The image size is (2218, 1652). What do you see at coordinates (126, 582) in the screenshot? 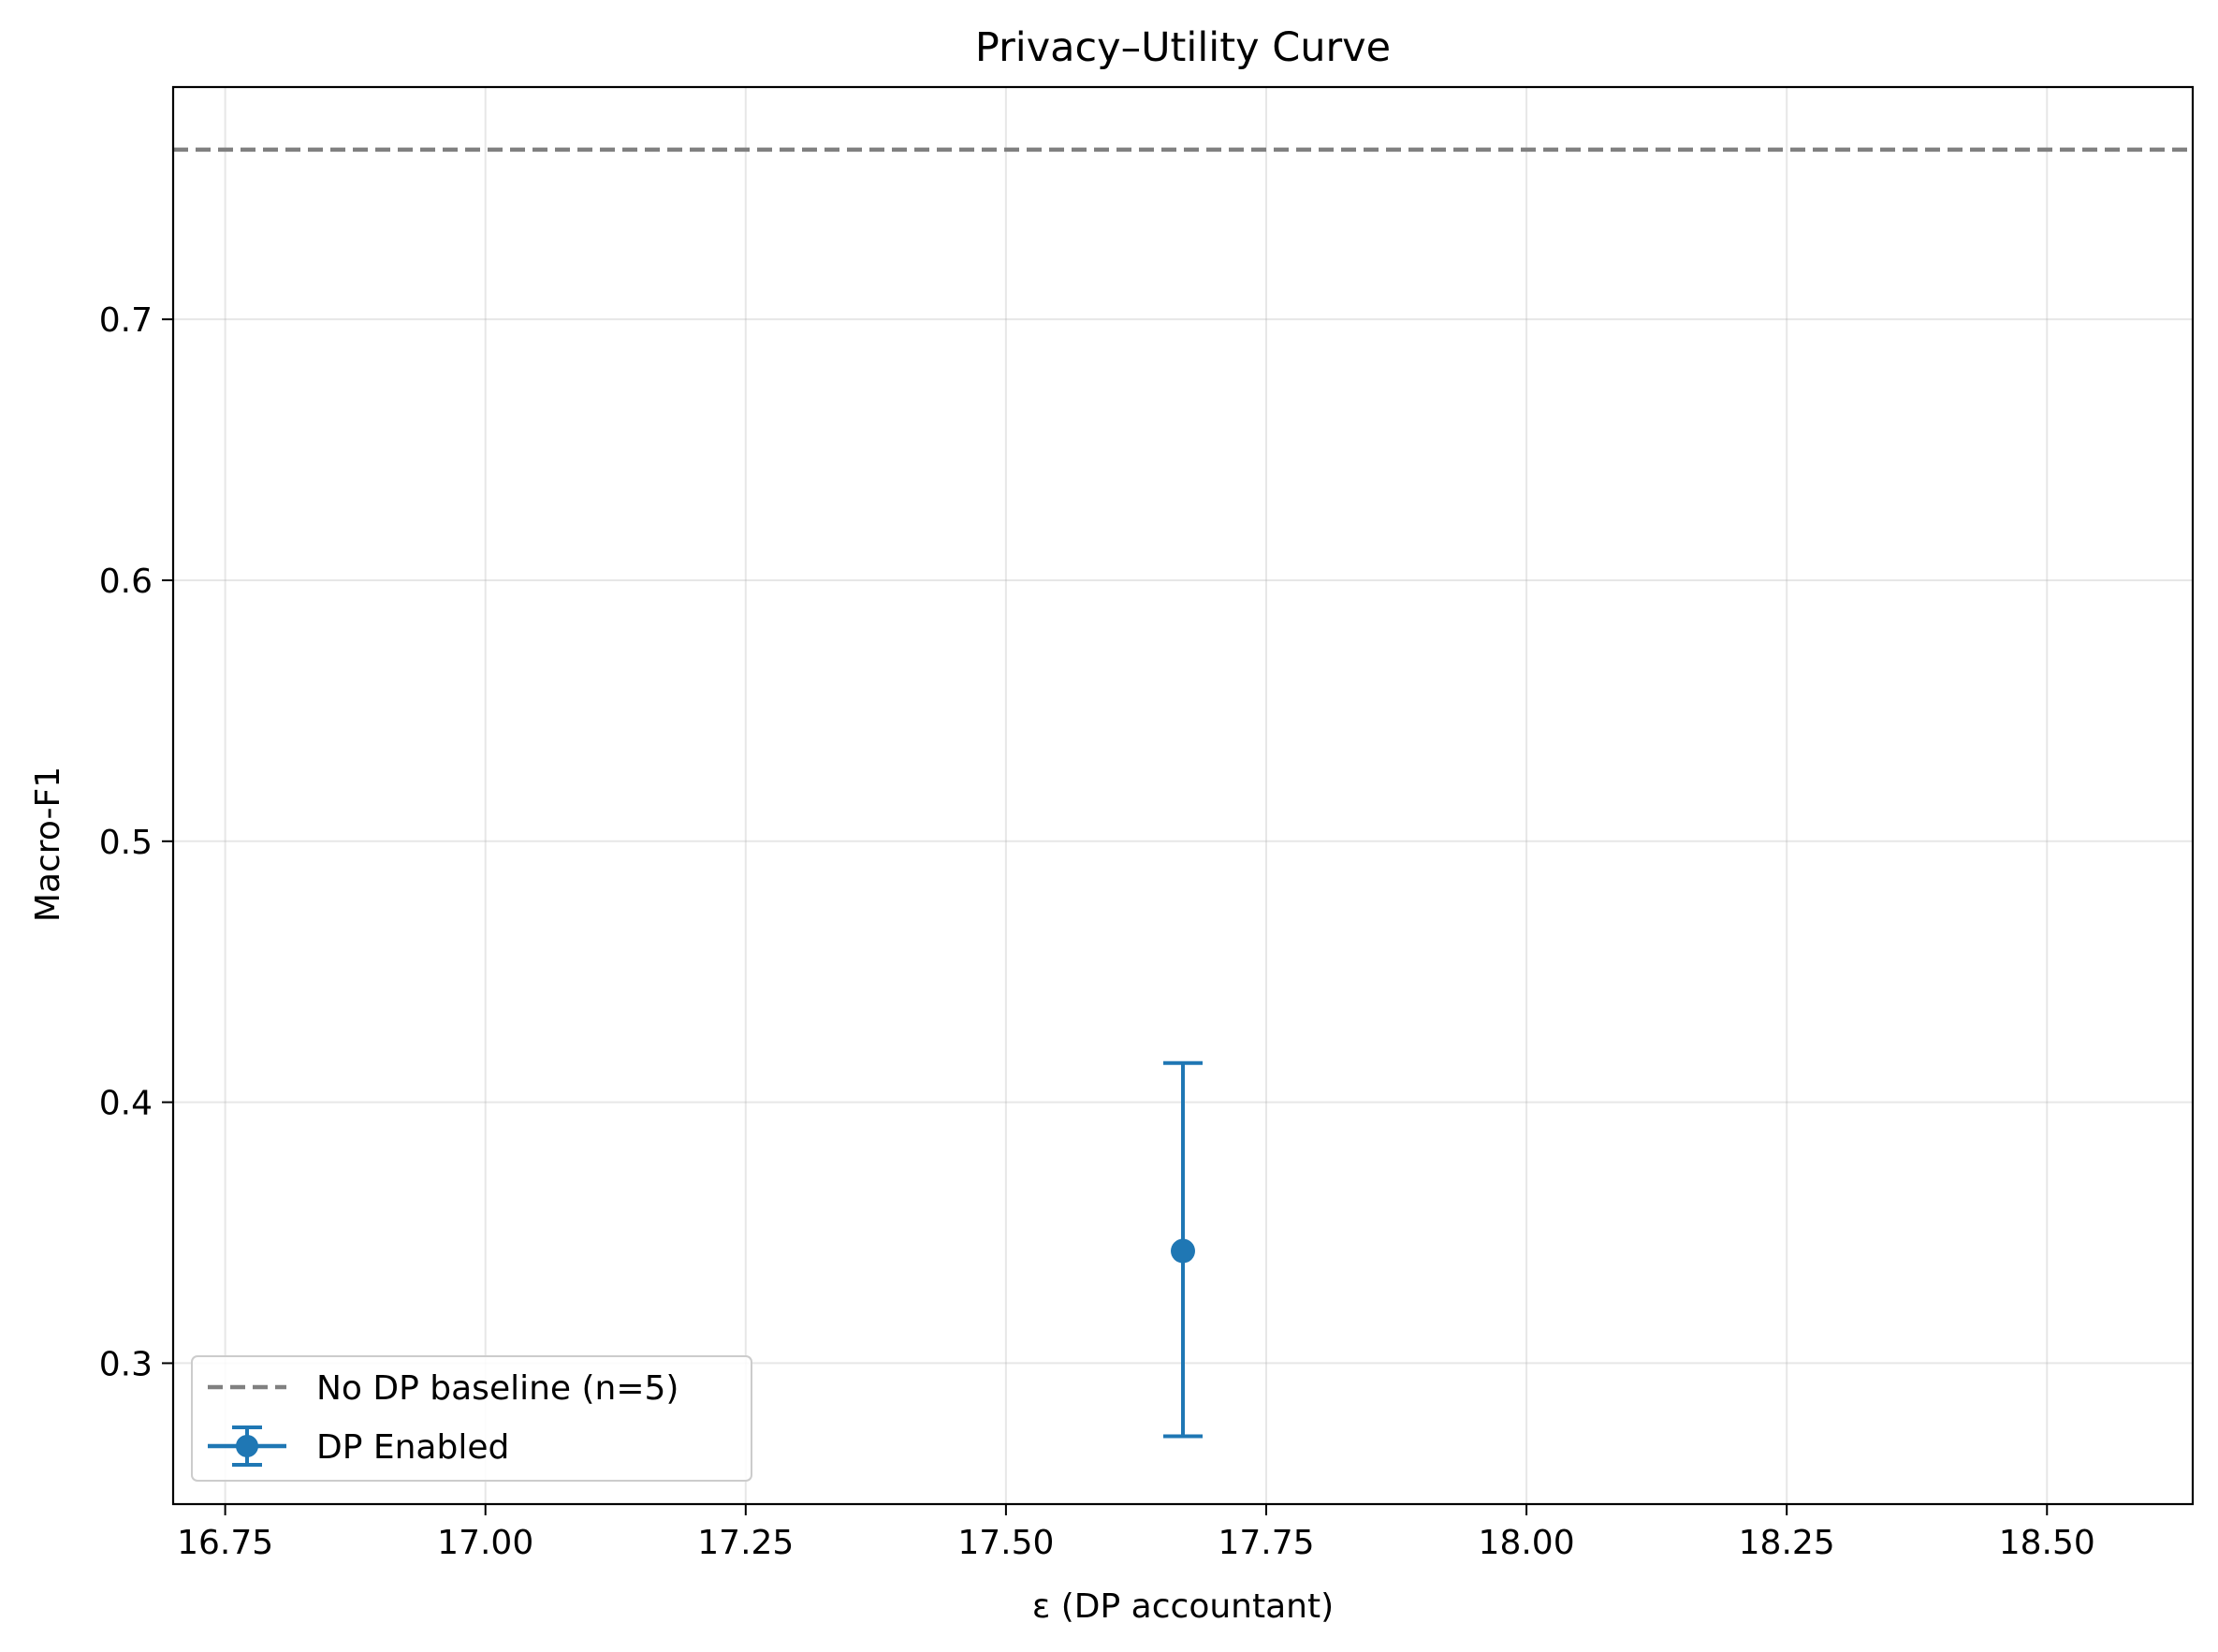
I see `y-tick-label: 0.6` at bounding box center [126, 582].